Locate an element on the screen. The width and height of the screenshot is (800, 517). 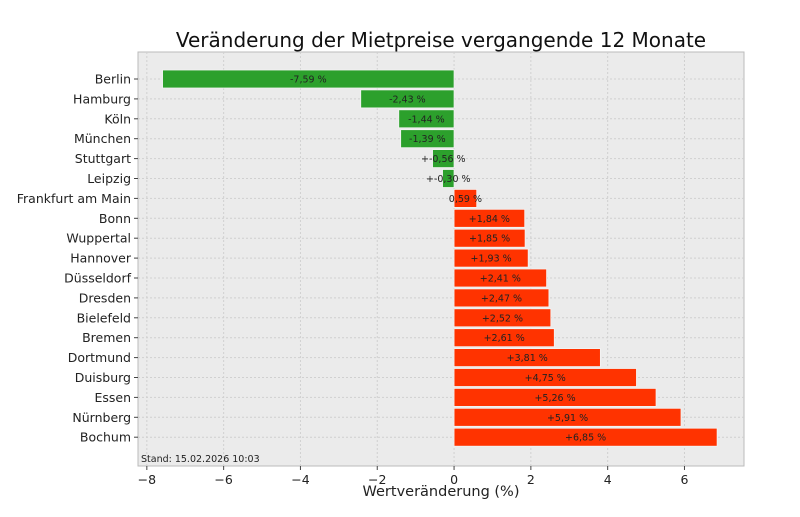
bar-Leipzig is located at coordinates (448, 178).